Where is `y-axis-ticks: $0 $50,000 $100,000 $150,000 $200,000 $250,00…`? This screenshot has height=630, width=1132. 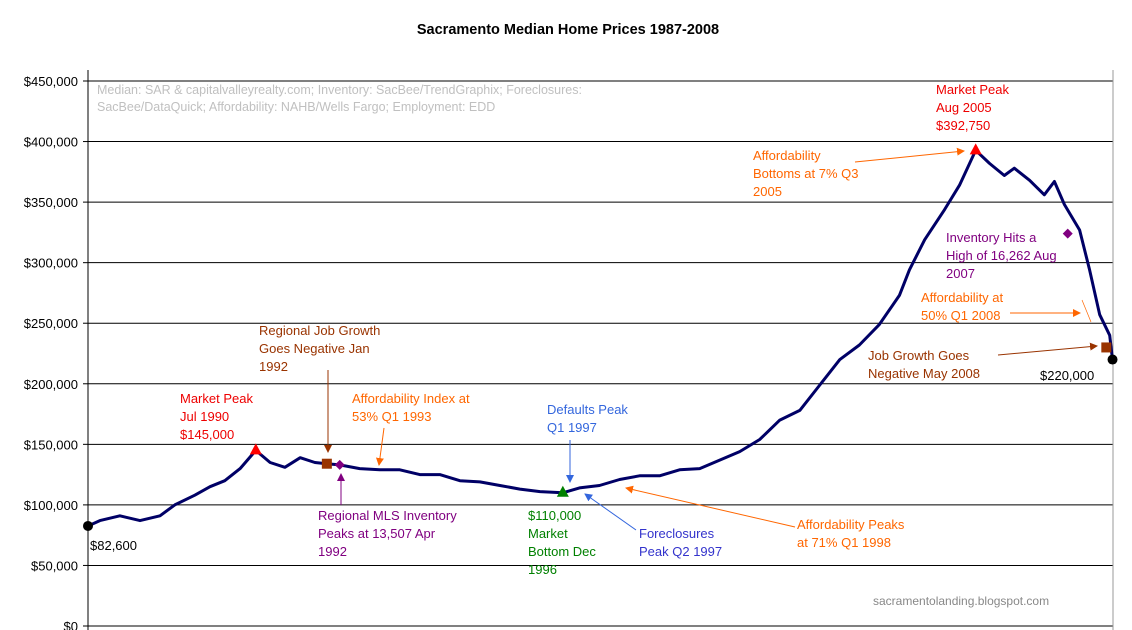
y-axis-ticks: $0 $50,000 $100,000 $150,000 $200,000 $250,00… is located at coordinates (56, 352).